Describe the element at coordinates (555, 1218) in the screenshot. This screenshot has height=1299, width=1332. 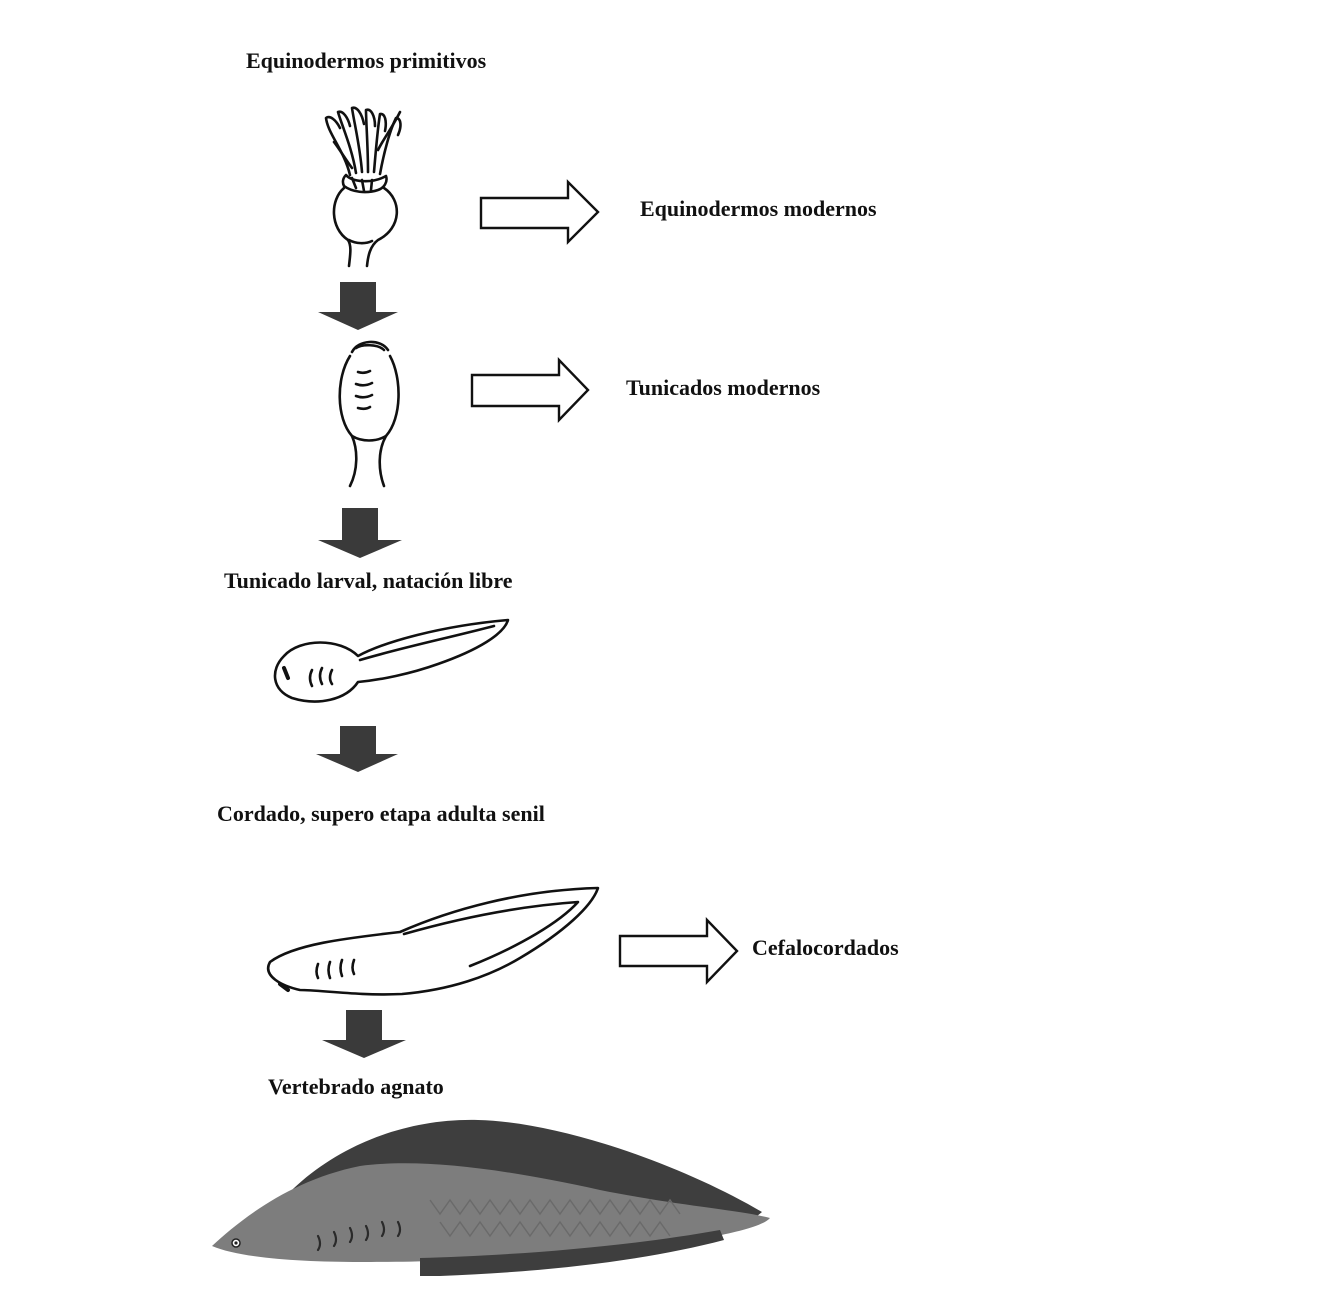
I see `fish-pattern` at that location.